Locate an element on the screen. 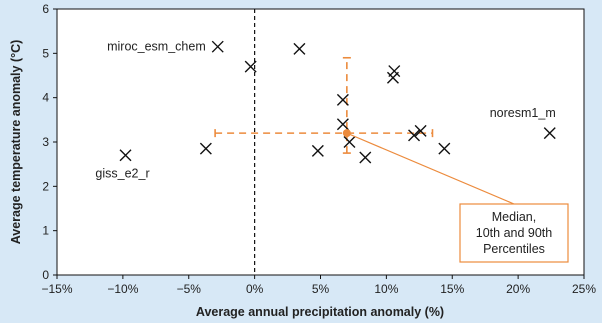  x-tick-label: 10% is located at coordinates (386, 289).